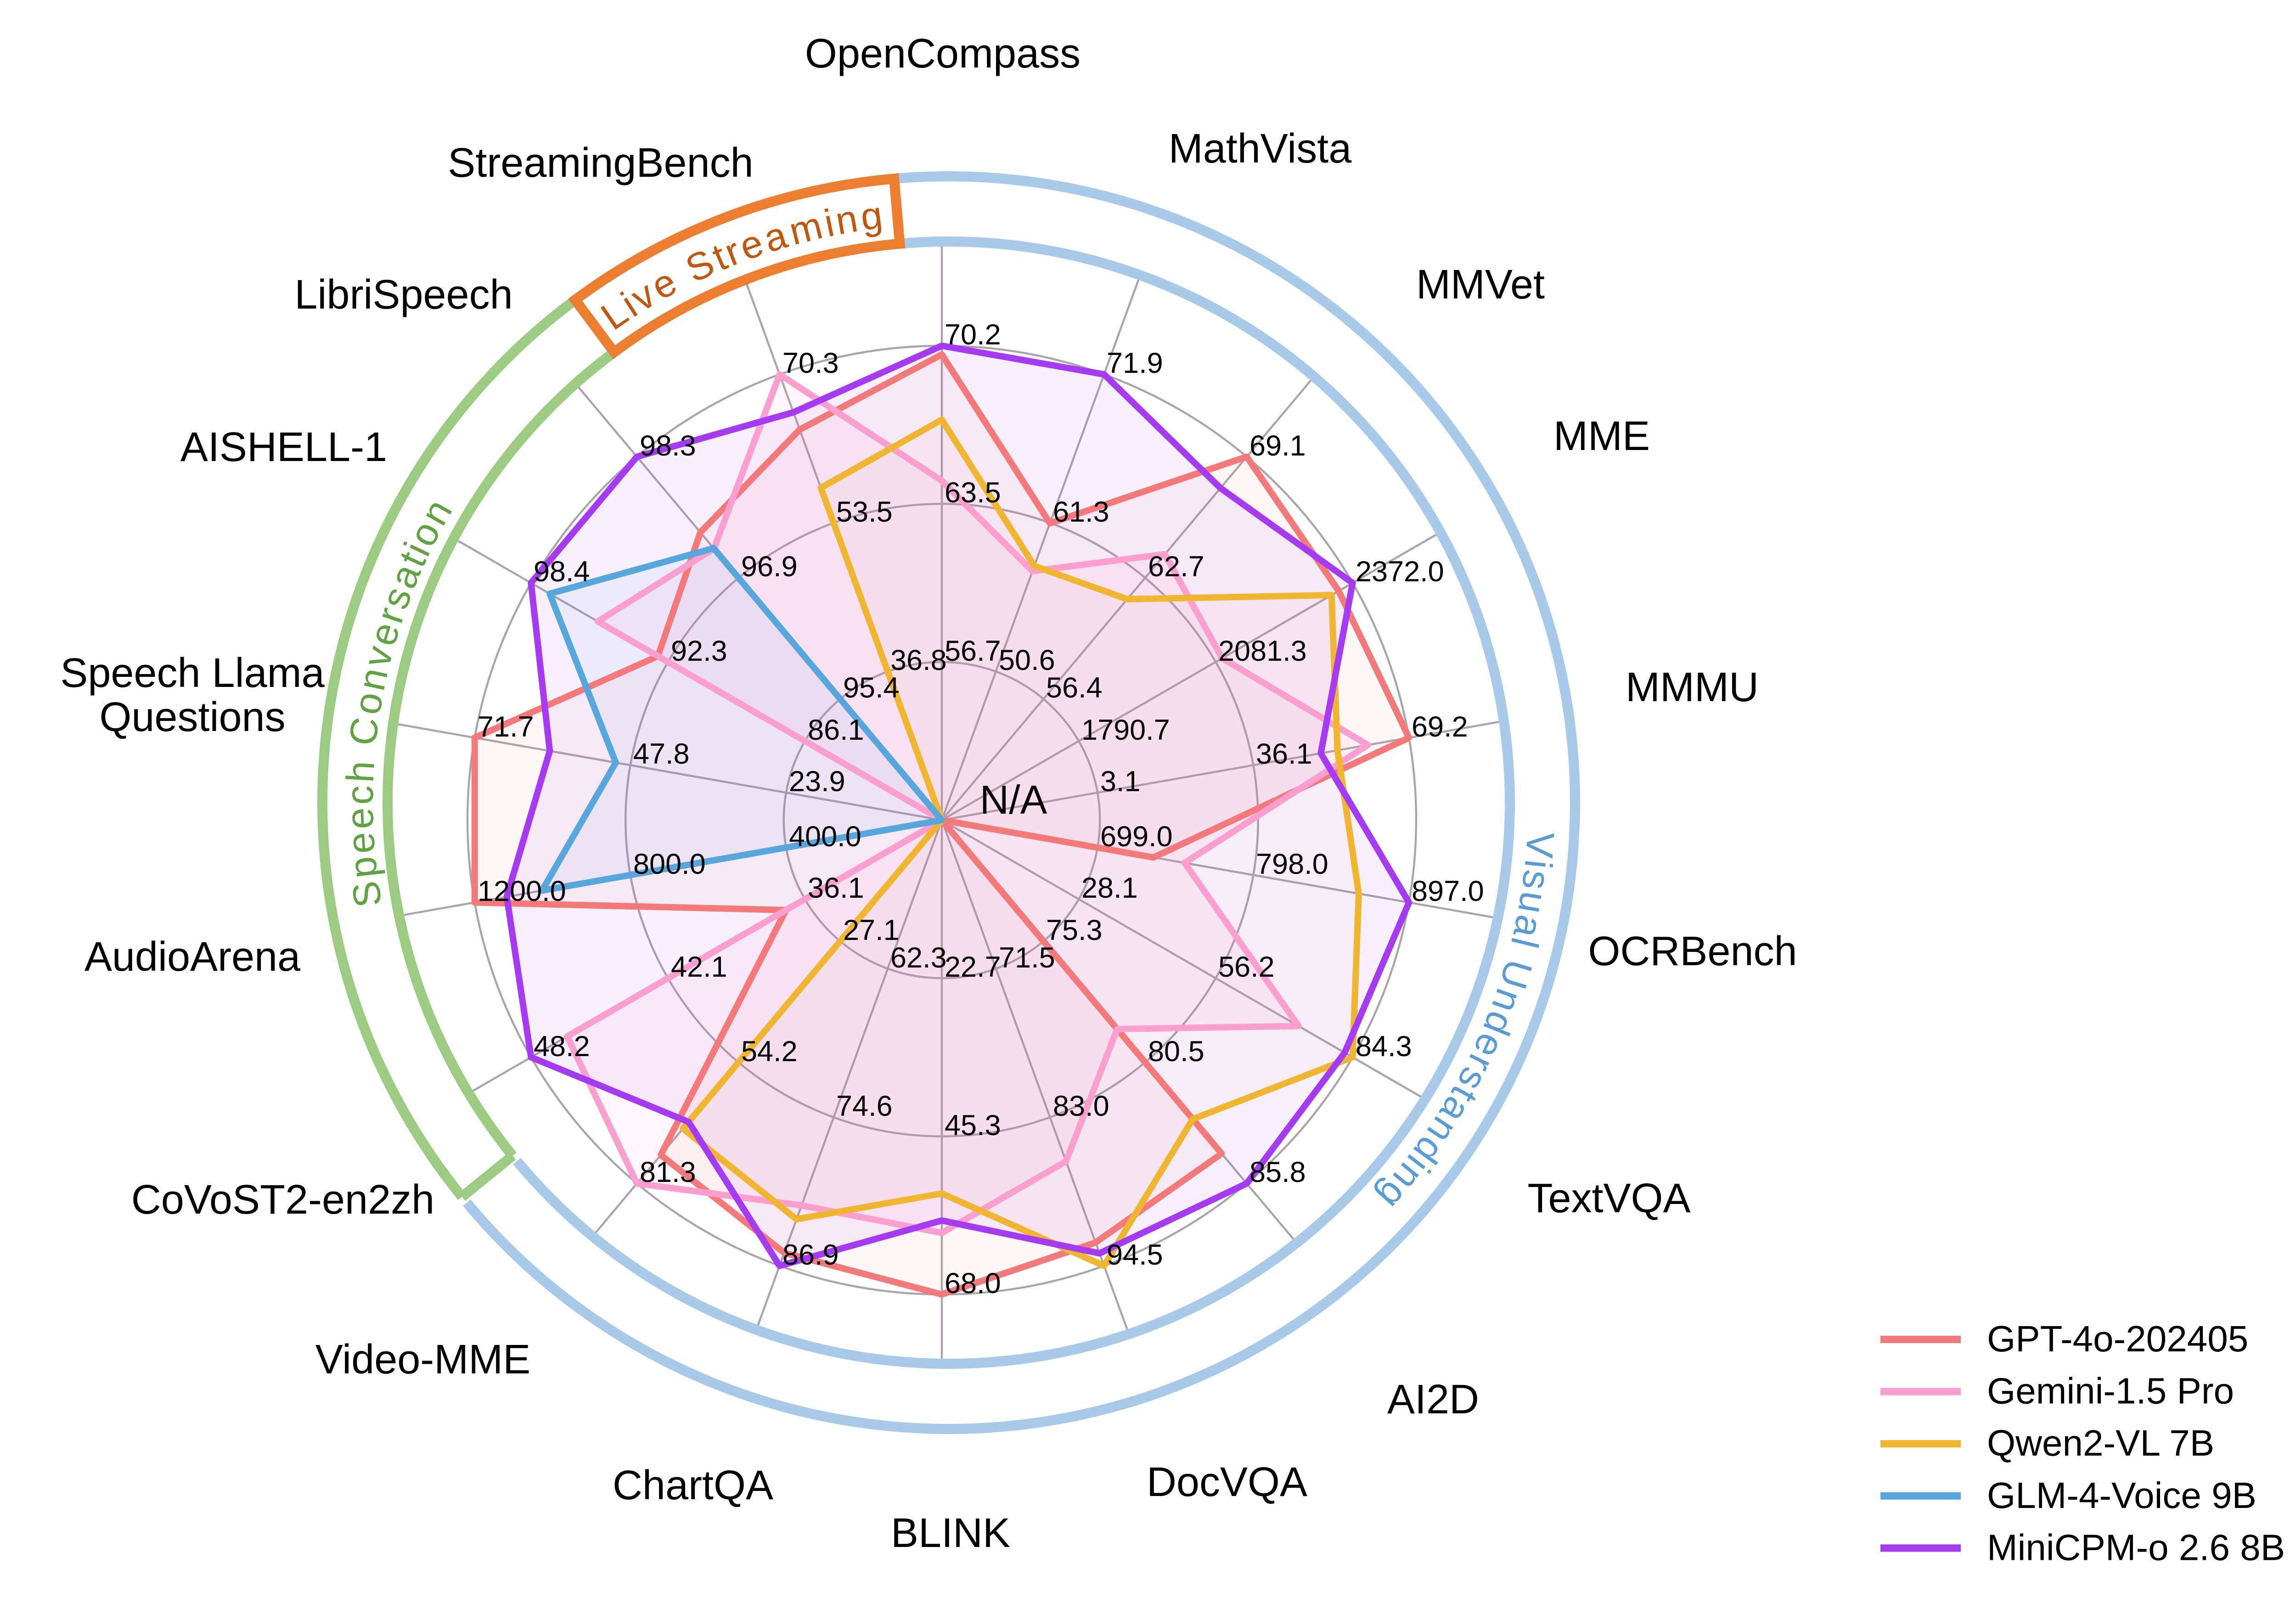  I want to click on svg-text: 98.3, so click(668, 446).